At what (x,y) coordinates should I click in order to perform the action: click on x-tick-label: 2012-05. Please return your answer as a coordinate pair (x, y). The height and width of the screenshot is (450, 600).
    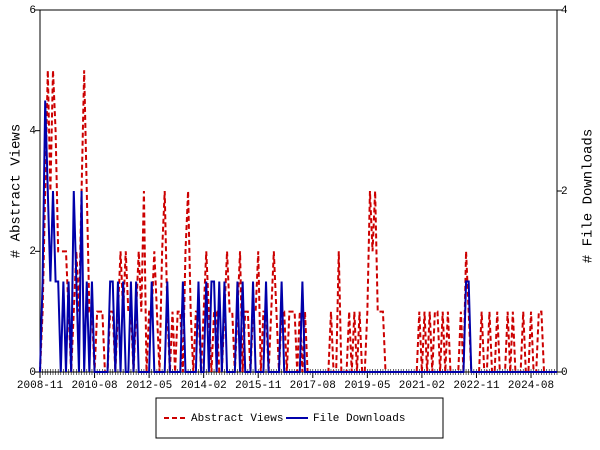
    Looking at the image, I should click on (149, 386).